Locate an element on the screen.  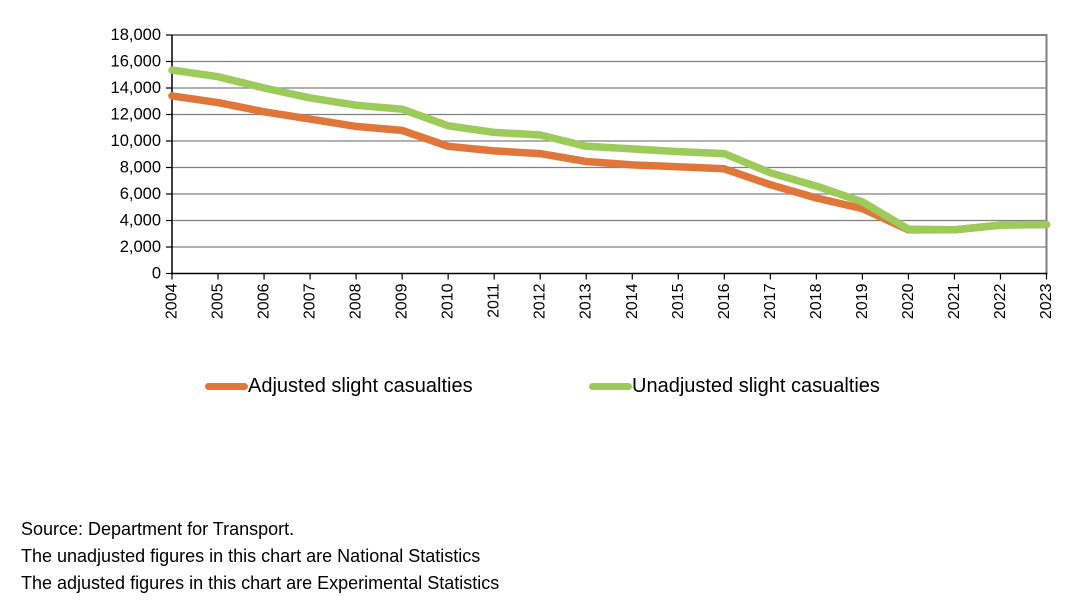
x-axis-tick-label: 2023 is located at coordinates (1046, 301).